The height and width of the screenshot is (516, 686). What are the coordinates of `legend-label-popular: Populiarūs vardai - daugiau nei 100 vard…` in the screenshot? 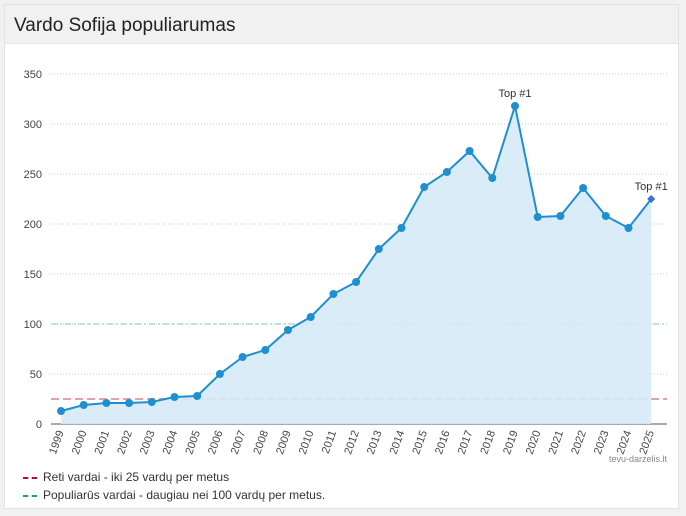 It's located at (184, 495).